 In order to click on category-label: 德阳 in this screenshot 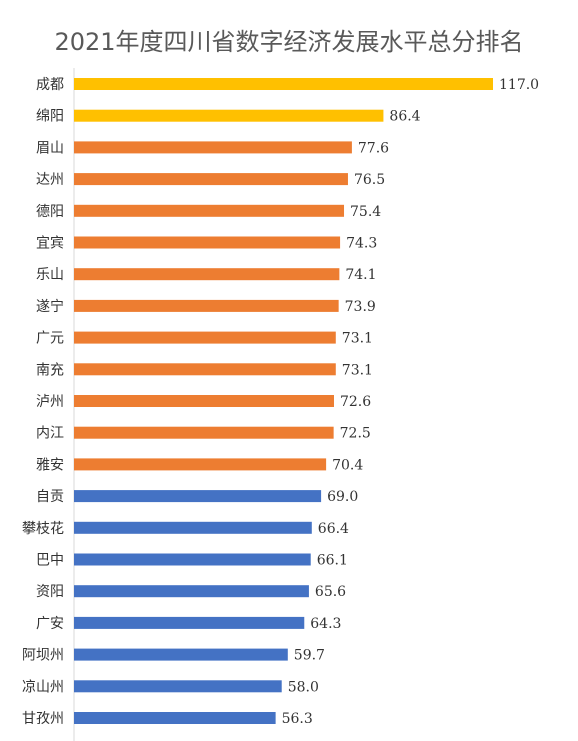, I will do `click(50, 212)`.